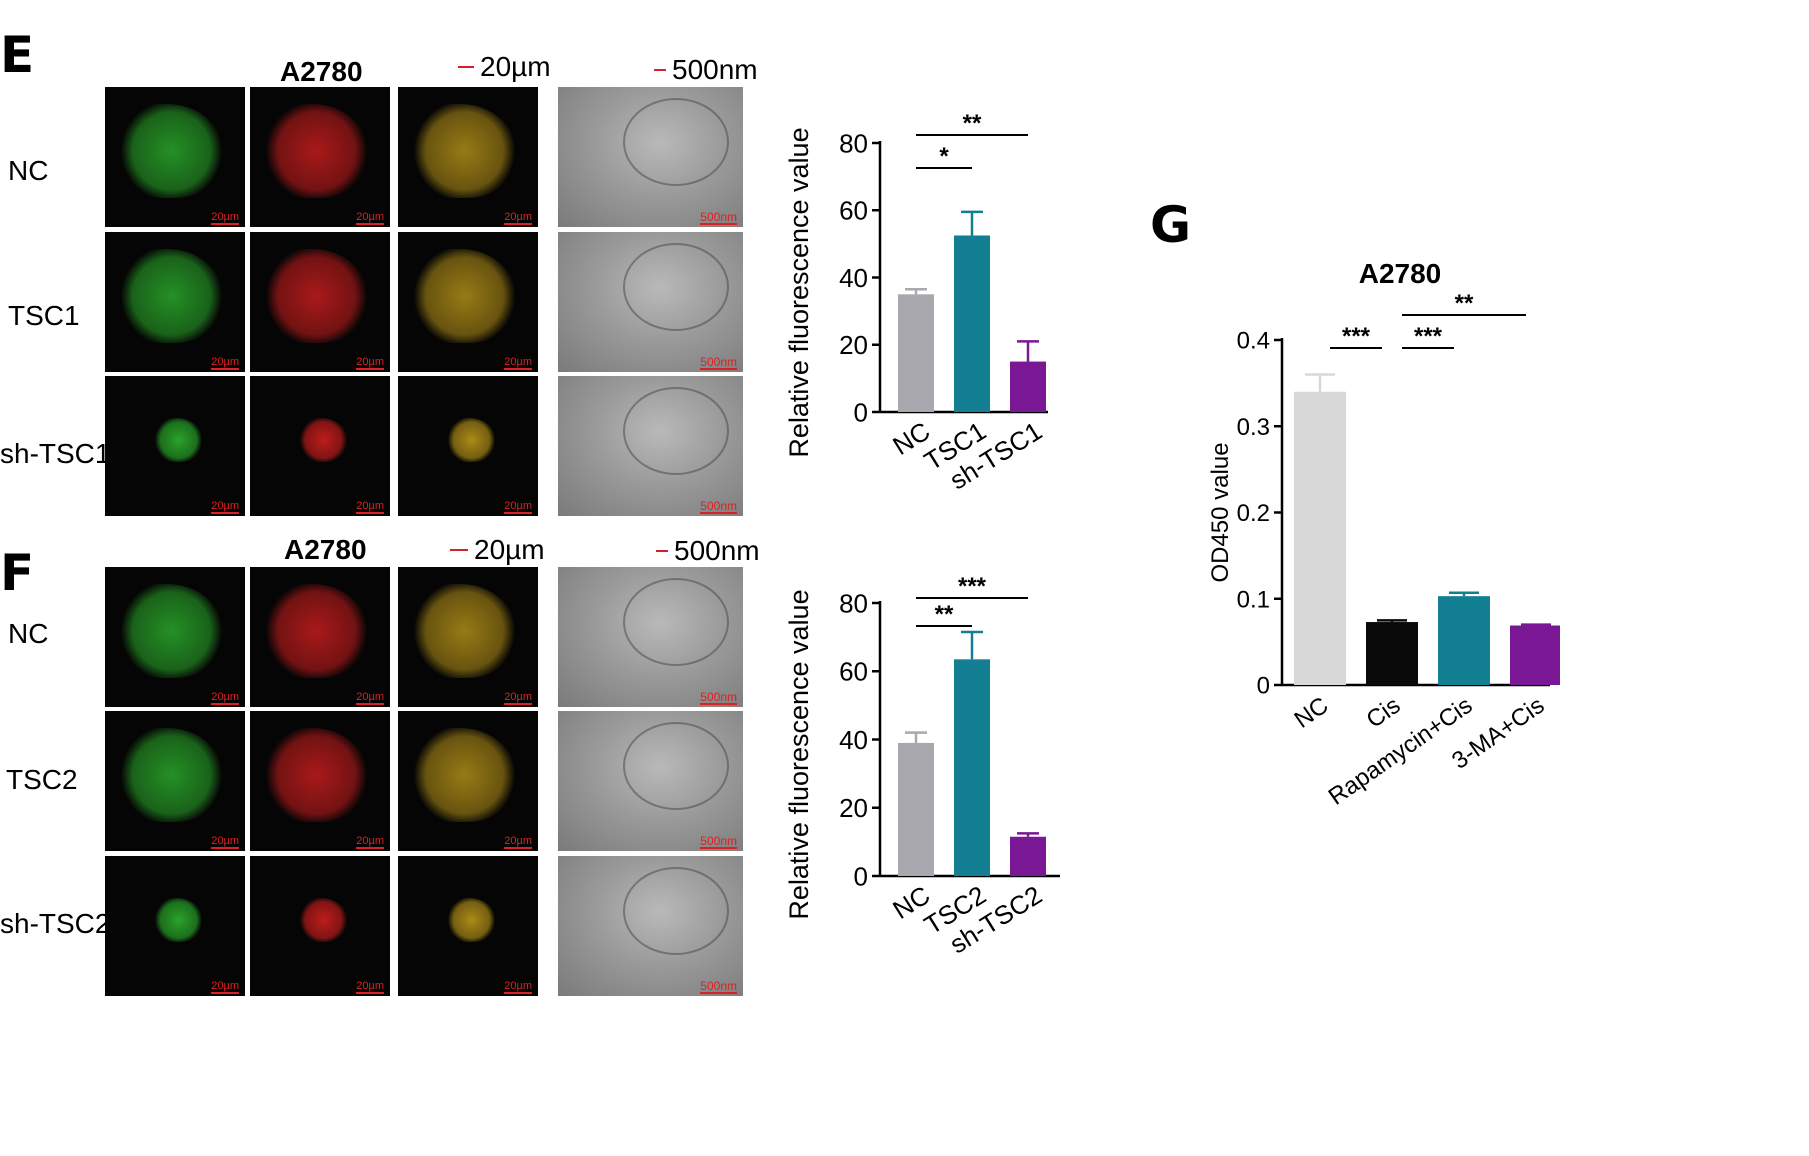  Describe the element at coordinates (1253, 513) in the screenshot. I see `y-tick-label: 0.2` at that location.